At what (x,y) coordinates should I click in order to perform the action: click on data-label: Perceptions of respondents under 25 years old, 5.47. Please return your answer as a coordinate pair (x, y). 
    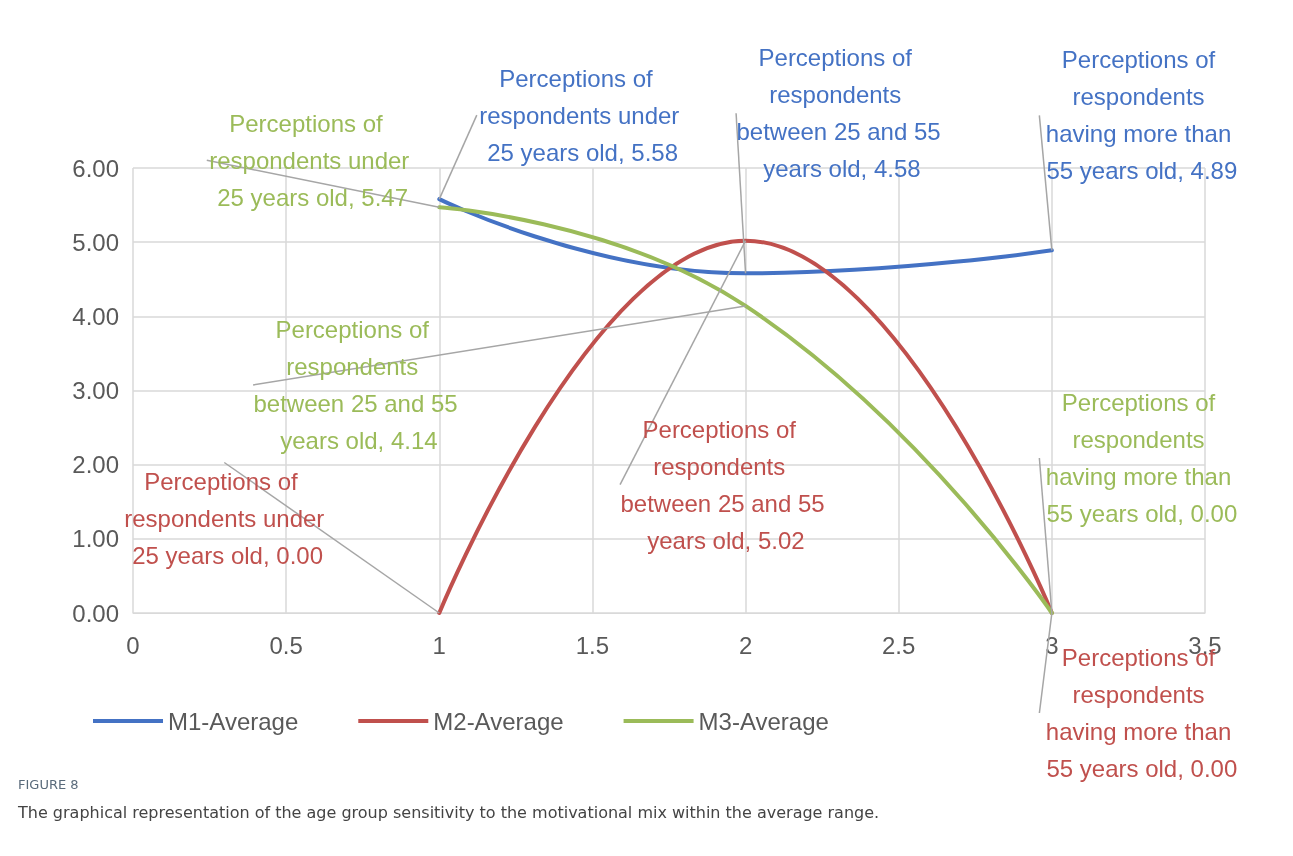
    Looking at the image, I should click on (309, 160).